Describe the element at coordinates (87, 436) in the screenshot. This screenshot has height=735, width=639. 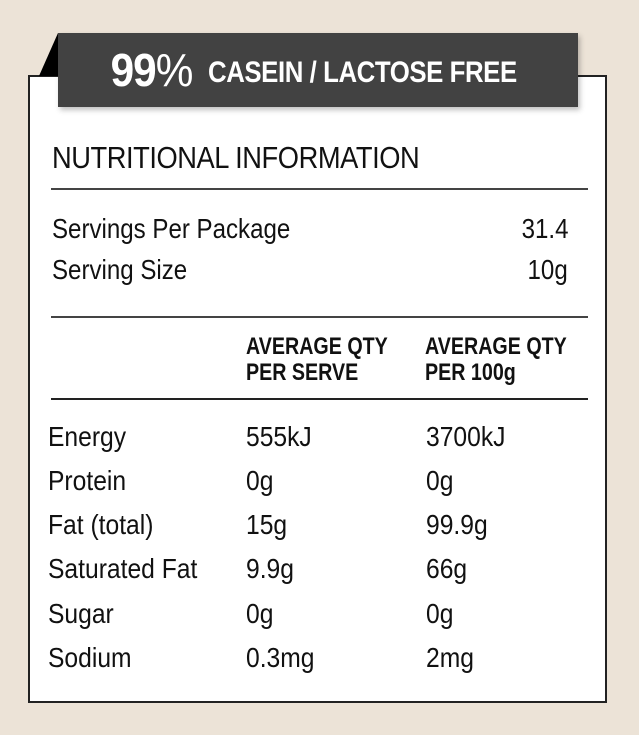
I see `nutrient-name: Energy` at that location.